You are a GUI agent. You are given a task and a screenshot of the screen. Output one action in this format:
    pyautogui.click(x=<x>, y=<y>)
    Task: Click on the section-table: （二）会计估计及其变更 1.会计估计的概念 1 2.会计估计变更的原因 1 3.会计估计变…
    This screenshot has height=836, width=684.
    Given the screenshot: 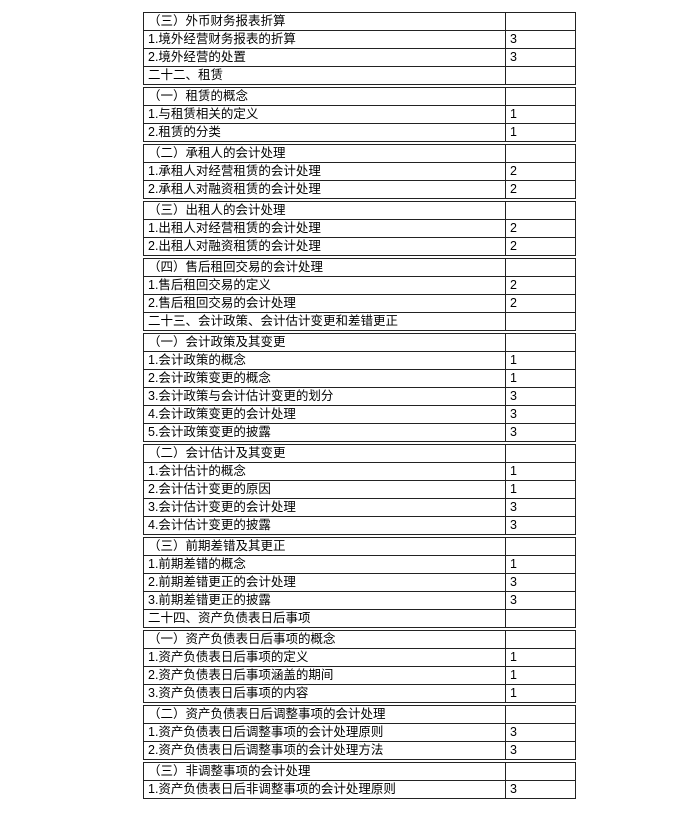 What is the action you would take?
    pyautogui.click(x=359, y=489)
    